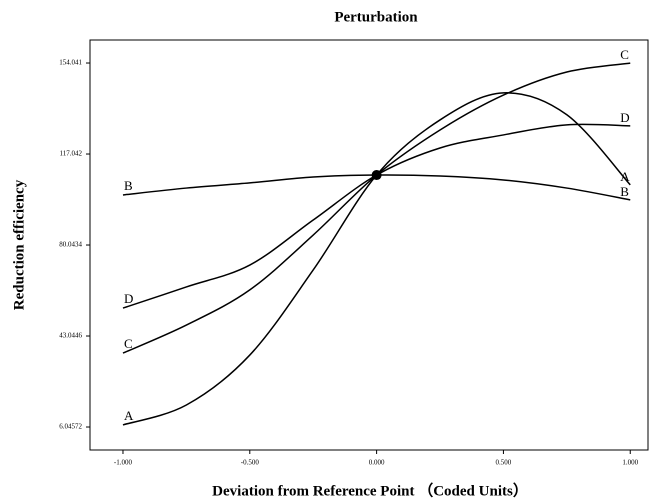  What do you see at coordinates (71, 154) in the screenshot?
I see `y-tick-label: 117.042` at bounding box center [71, 154].